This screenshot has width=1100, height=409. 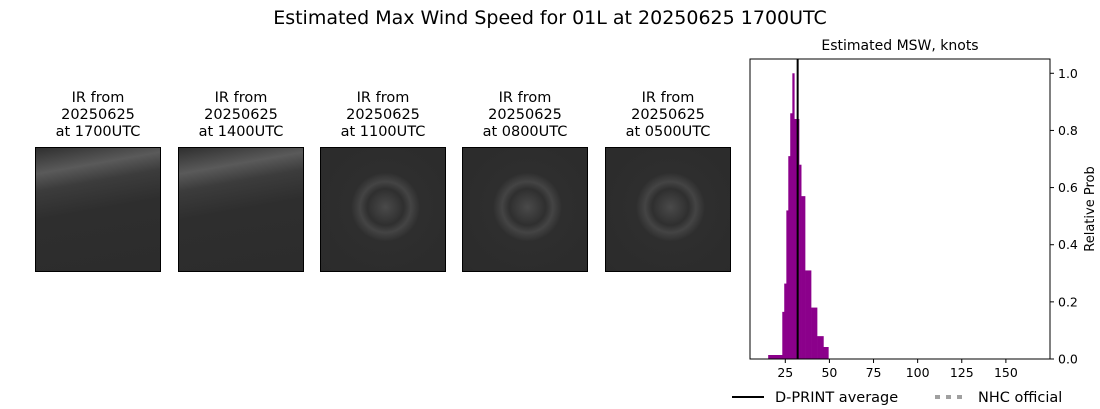 I want to click on thumbnail-caption: IR from 20250625 at 1400UTC, so click(x=241, y=115).